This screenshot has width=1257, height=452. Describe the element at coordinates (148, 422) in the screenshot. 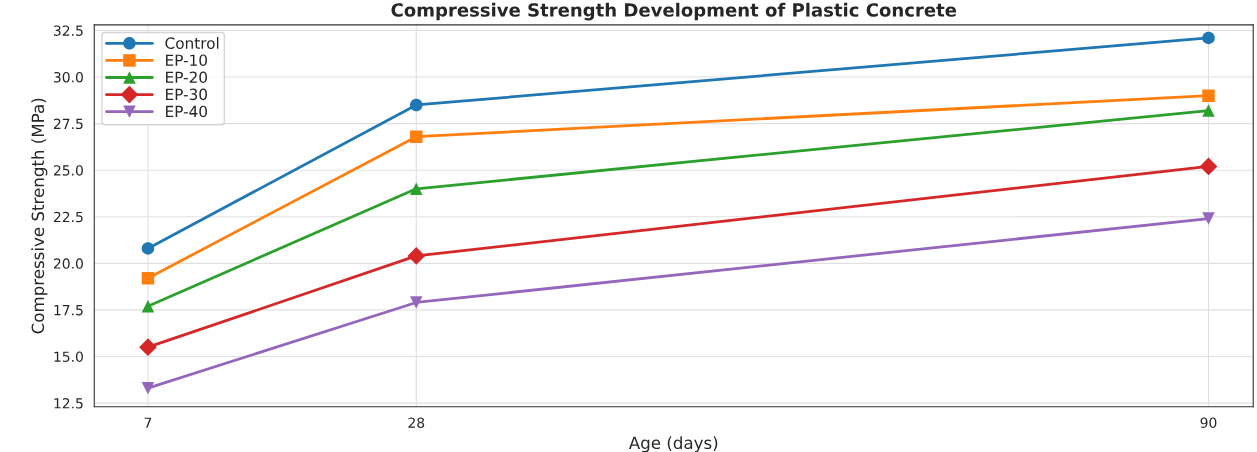

I see `x-tick-label: 7` at that location.